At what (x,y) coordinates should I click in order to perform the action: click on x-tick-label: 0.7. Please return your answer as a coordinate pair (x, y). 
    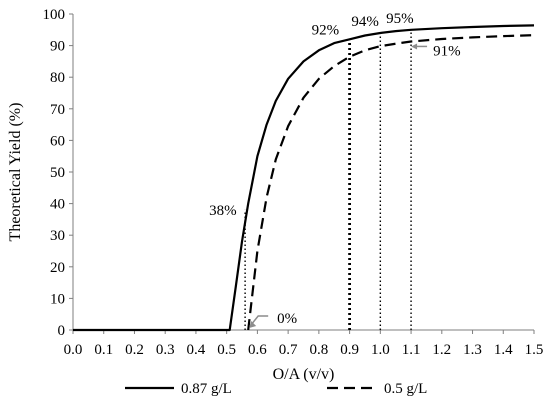
    Looking at the image, I should click on (288, 350).